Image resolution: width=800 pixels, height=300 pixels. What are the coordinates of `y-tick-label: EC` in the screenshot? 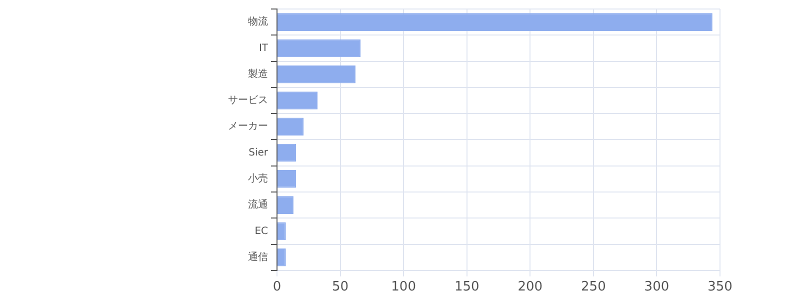 It's located at (261, 231).